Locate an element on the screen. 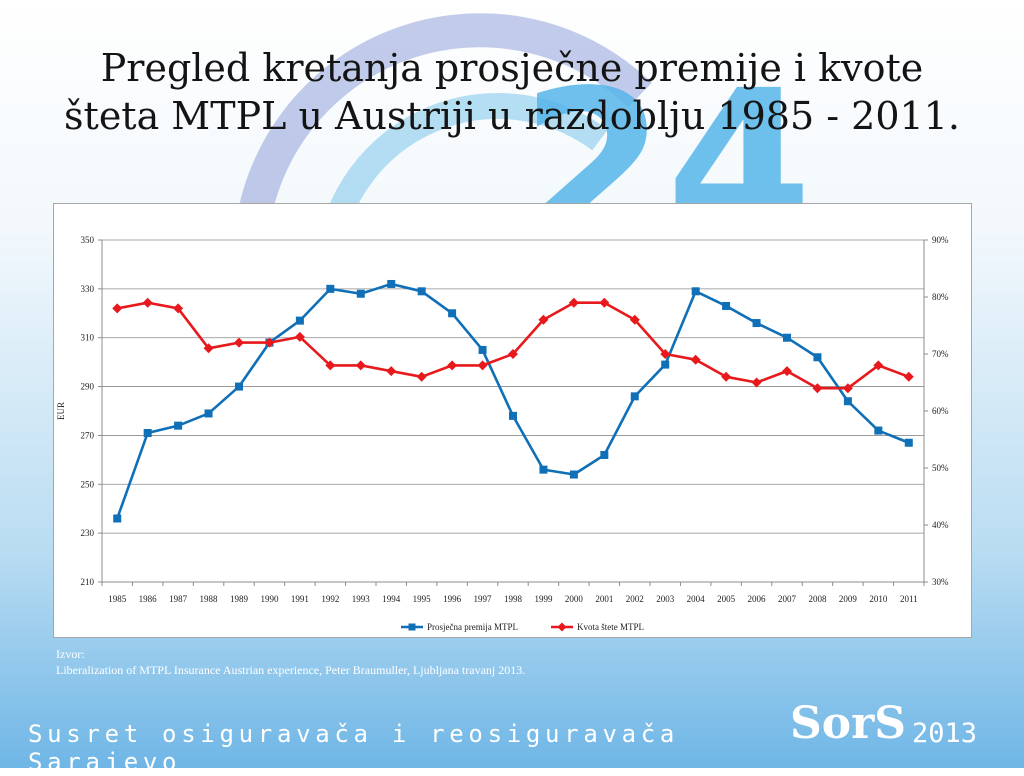 The width and height of the screenshot is (1024, 776). brand-logo-text: SorS is located at coordinates (848, 723).